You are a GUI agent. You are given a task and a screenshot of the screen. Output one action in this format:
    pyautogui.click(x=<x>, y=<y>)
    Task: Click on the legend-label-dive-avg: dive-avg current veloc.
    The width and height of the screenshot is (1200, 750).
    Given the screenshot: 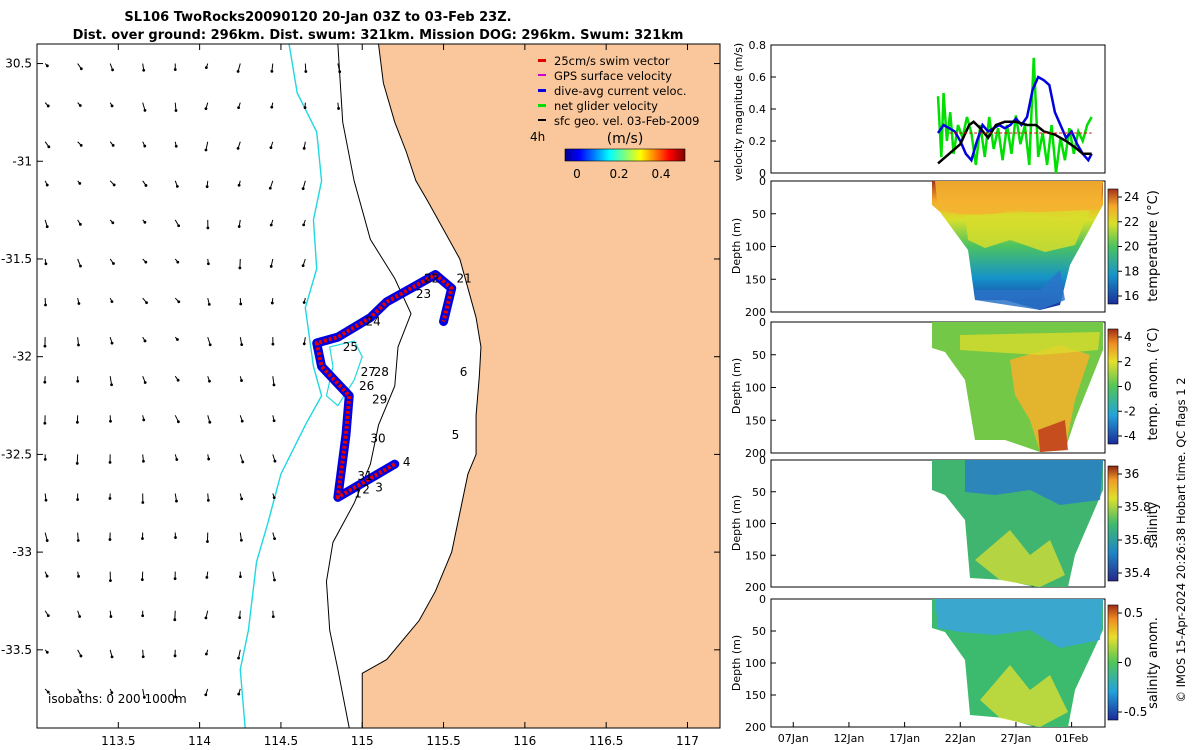 What is the action you would take?
    pyautogui.click(x=620, y=91)
    